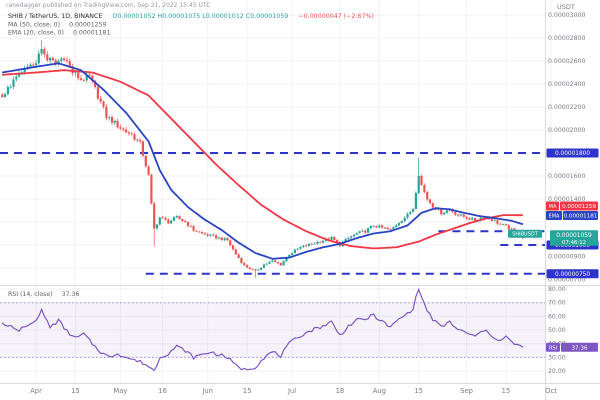 This screenshot has width=600, height=400. What do you see at coordinates (566, 84) in the screenshot?
I see `price-tick-label: 0.00002400` at bounding box center [566, 84].